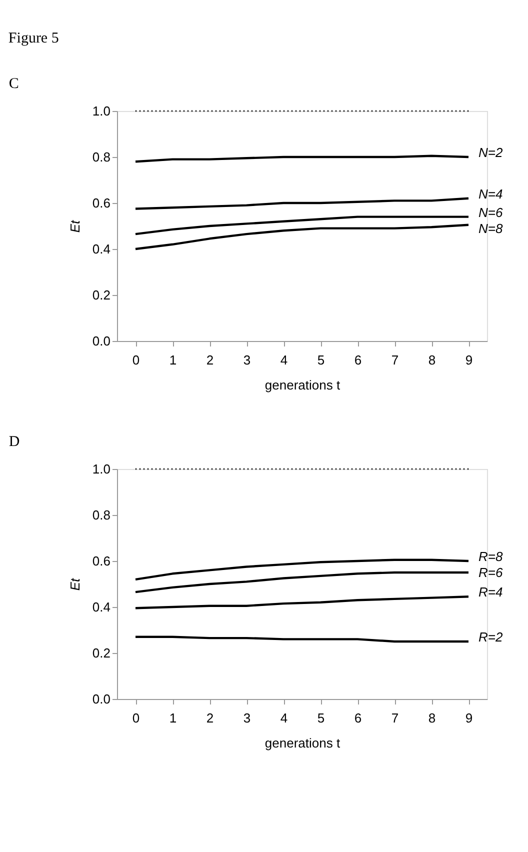 This screenshot has width=528, height=852. I want to click on series-label: R=8, so click(491, 556).